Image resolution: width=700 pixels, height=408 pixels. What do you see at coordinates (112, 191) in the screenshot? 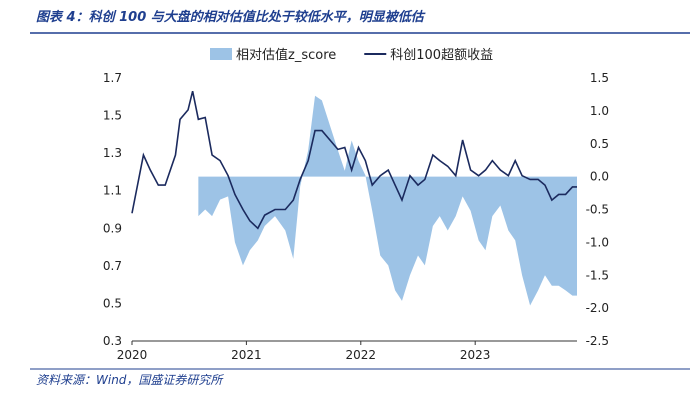
I see `y-tick-label: 1.1` at bounding box center [112, 191].